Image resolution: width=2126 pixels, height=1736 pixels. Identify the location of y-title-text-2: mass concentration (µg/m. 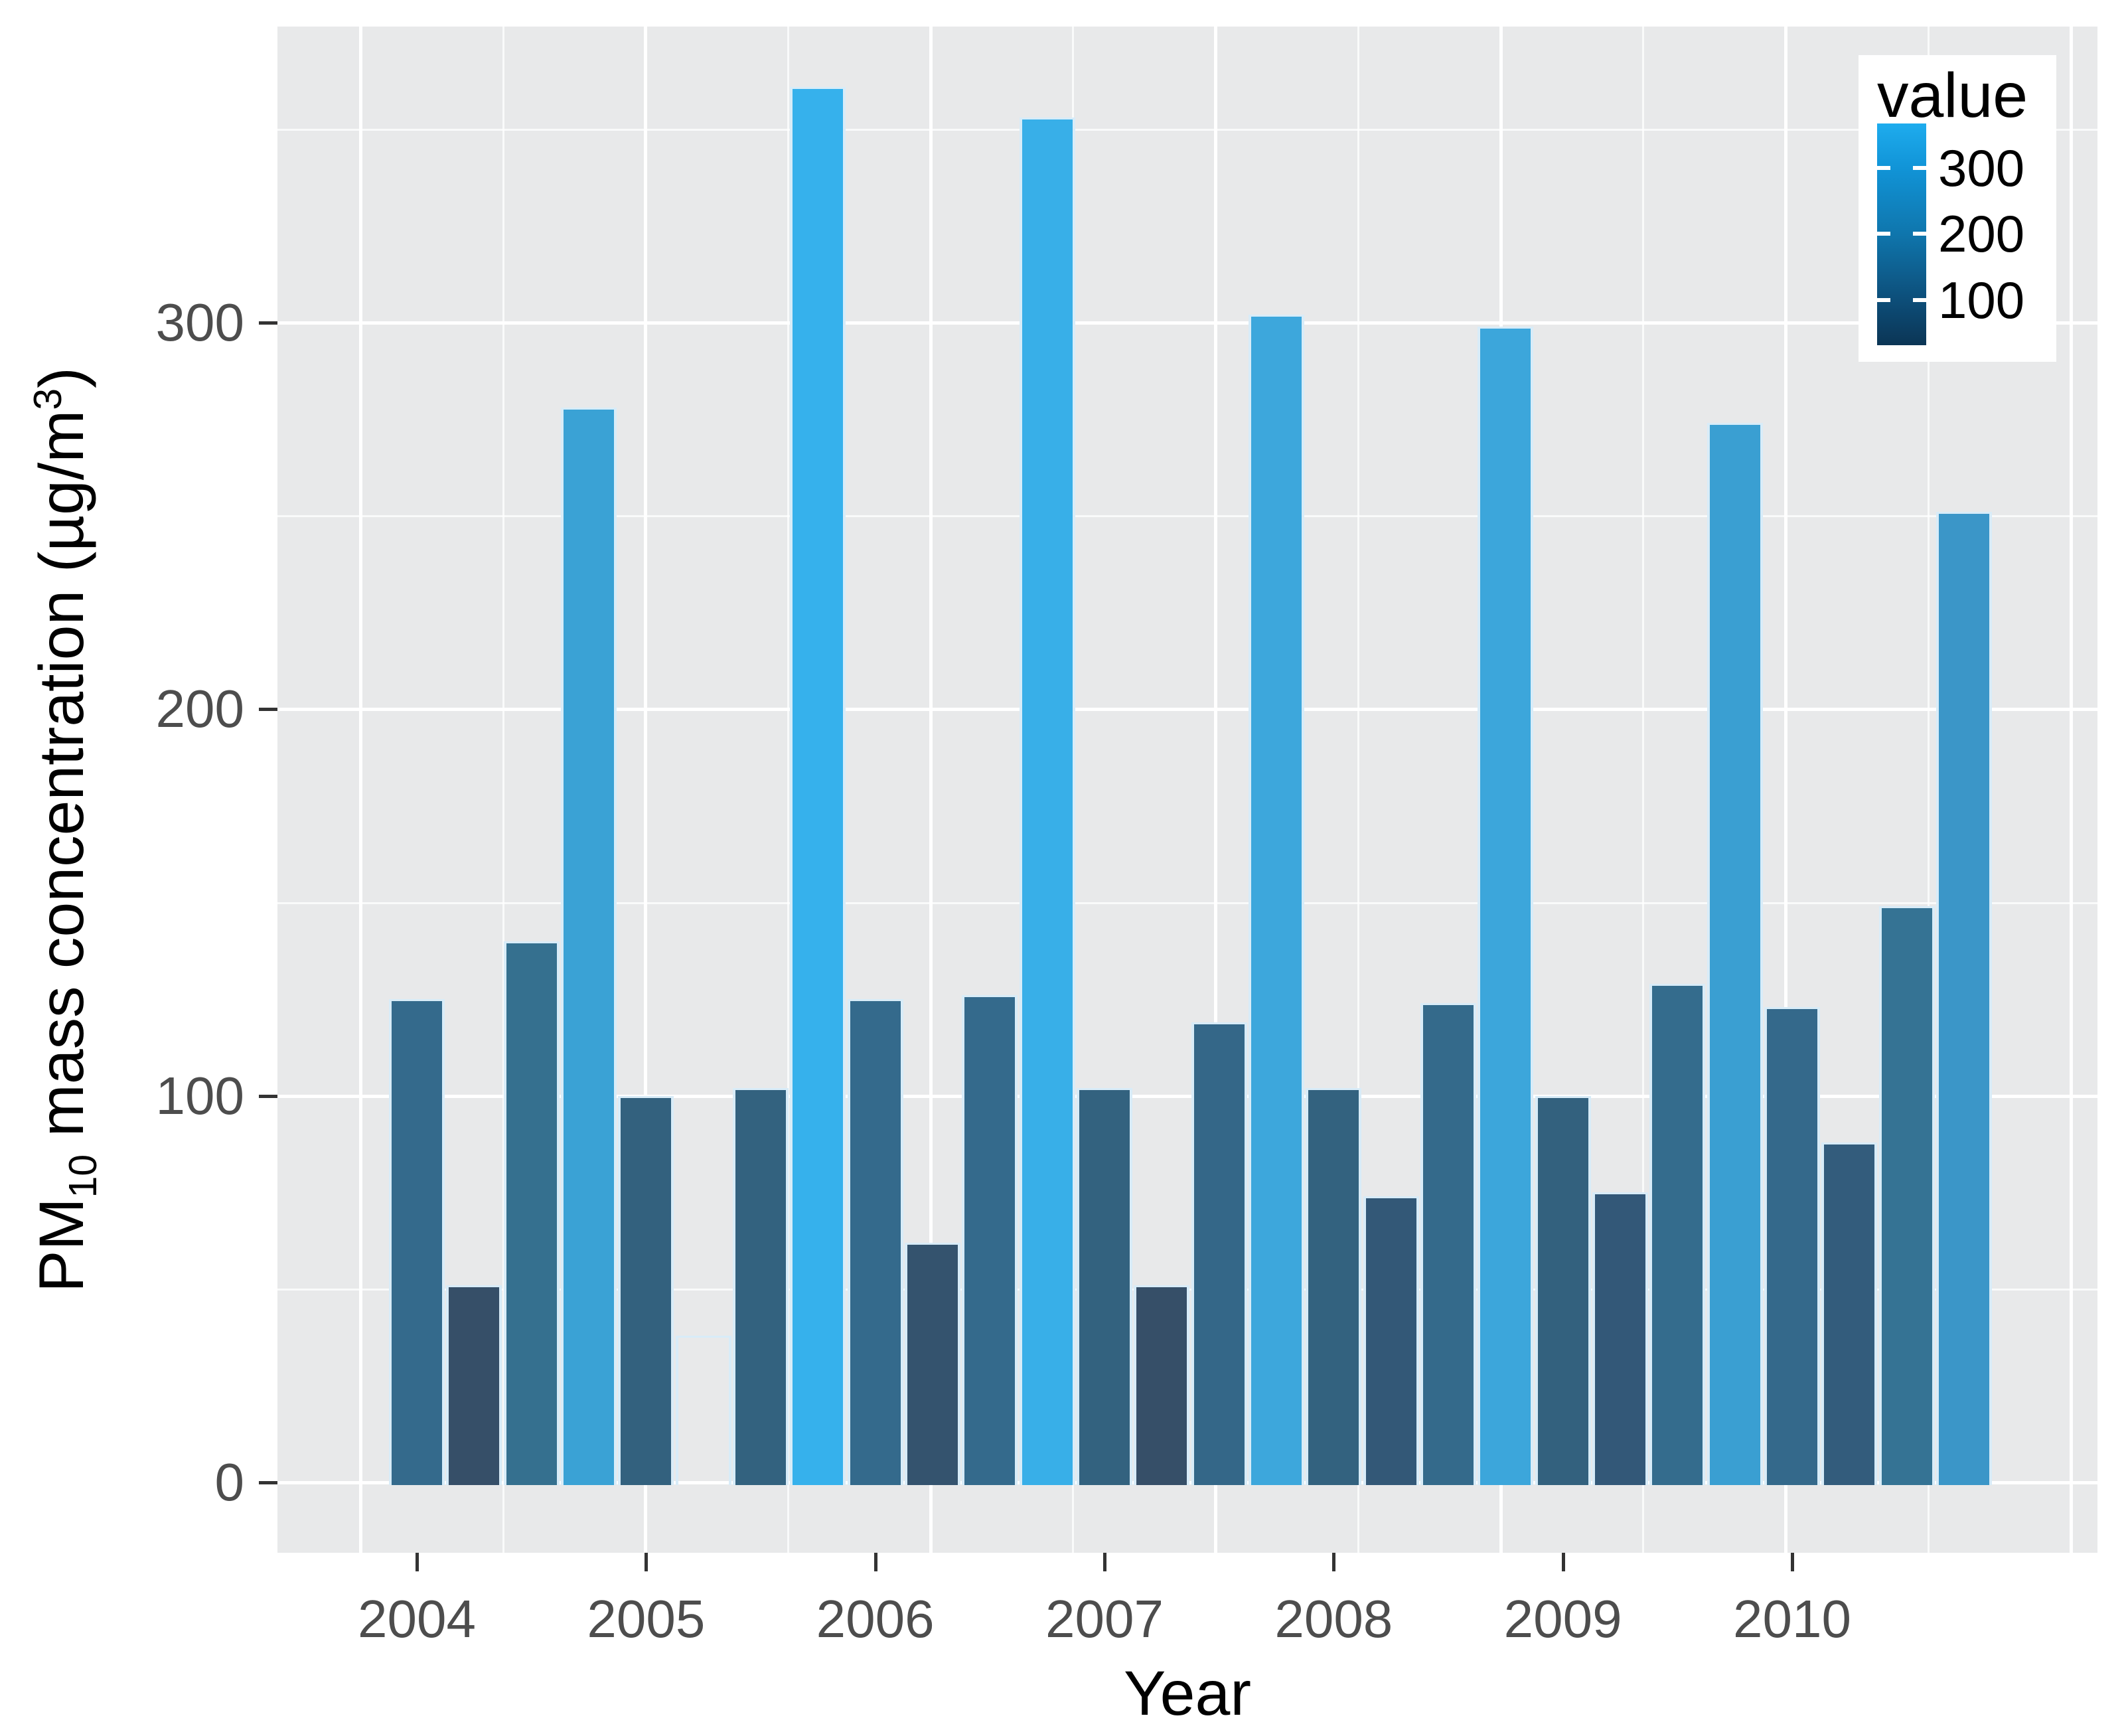
(61, 782).